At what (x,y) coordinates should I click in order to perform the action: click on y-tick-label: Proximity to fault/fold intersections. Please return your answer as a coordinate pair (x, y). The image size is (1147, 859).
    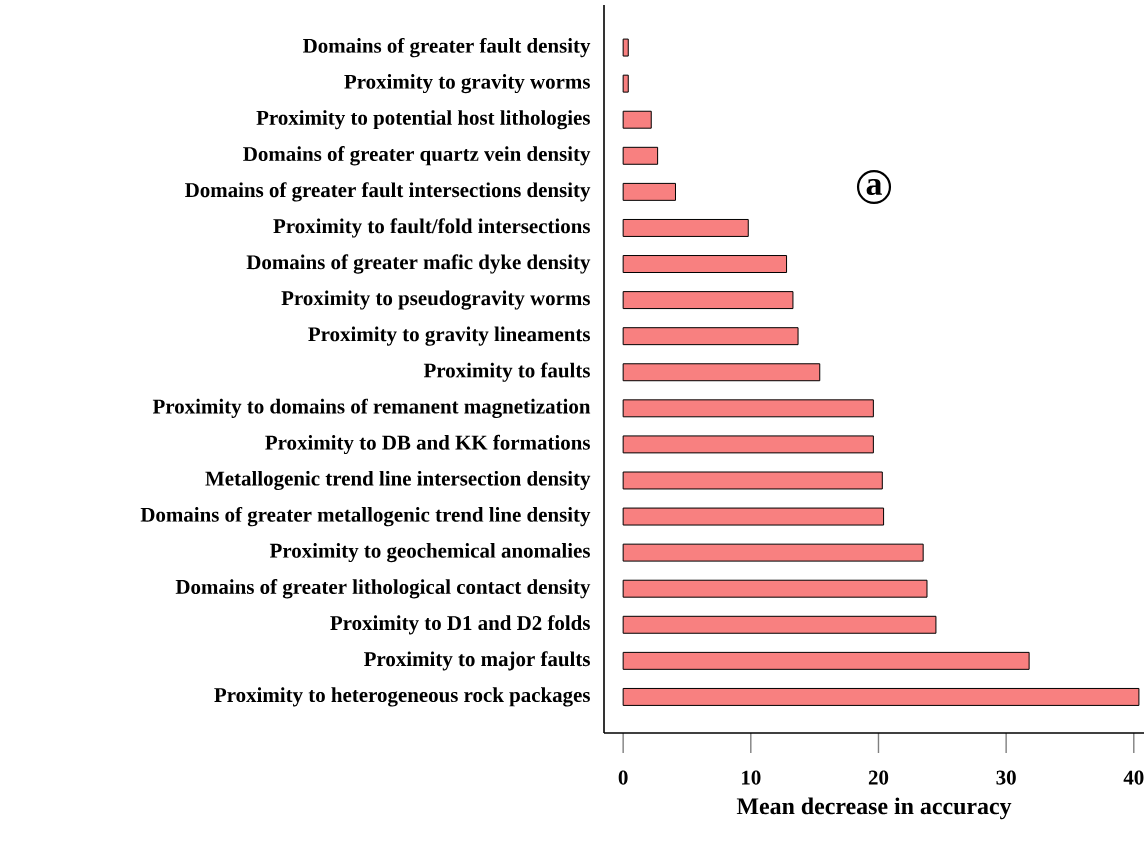
    Looking at the image, I should click on (431, 228).